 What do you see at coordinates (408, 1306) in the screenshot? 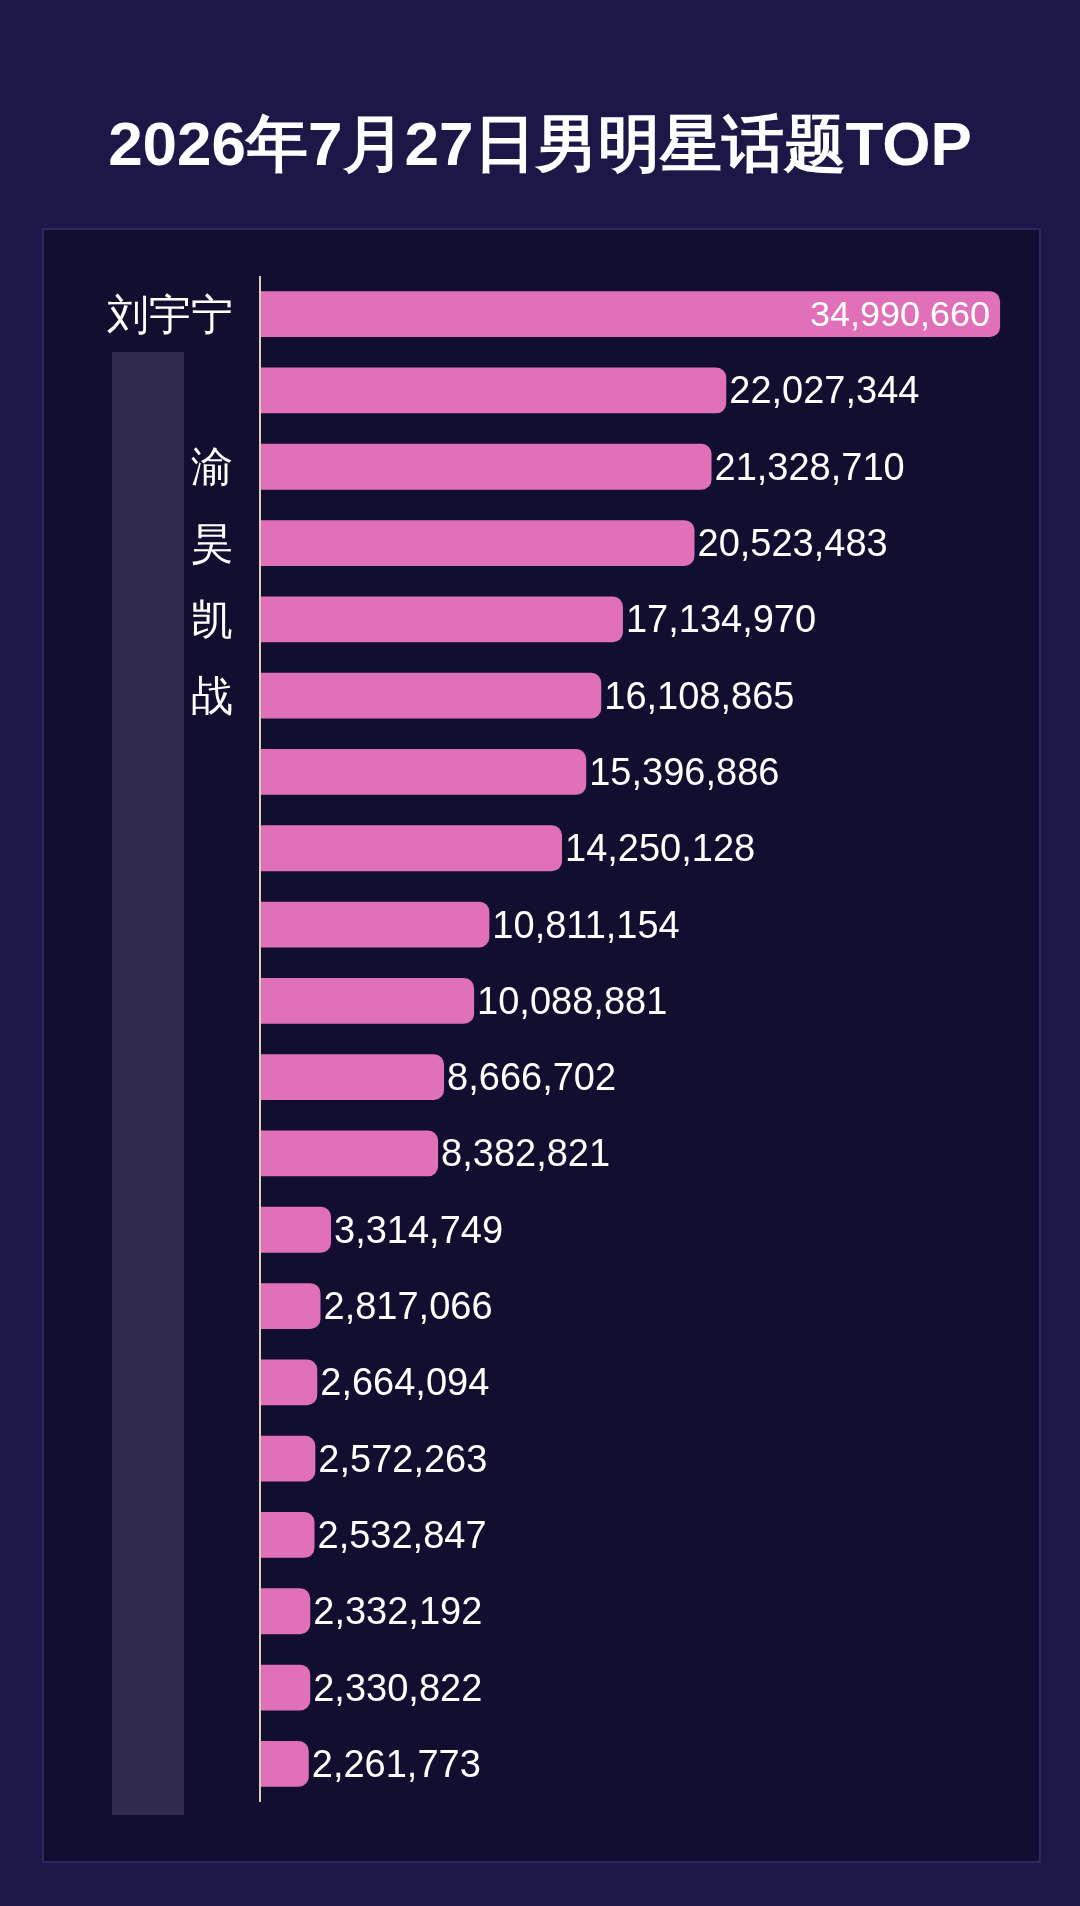
I see `data-label: 2,817,066` at bounding box center [408, 1306].